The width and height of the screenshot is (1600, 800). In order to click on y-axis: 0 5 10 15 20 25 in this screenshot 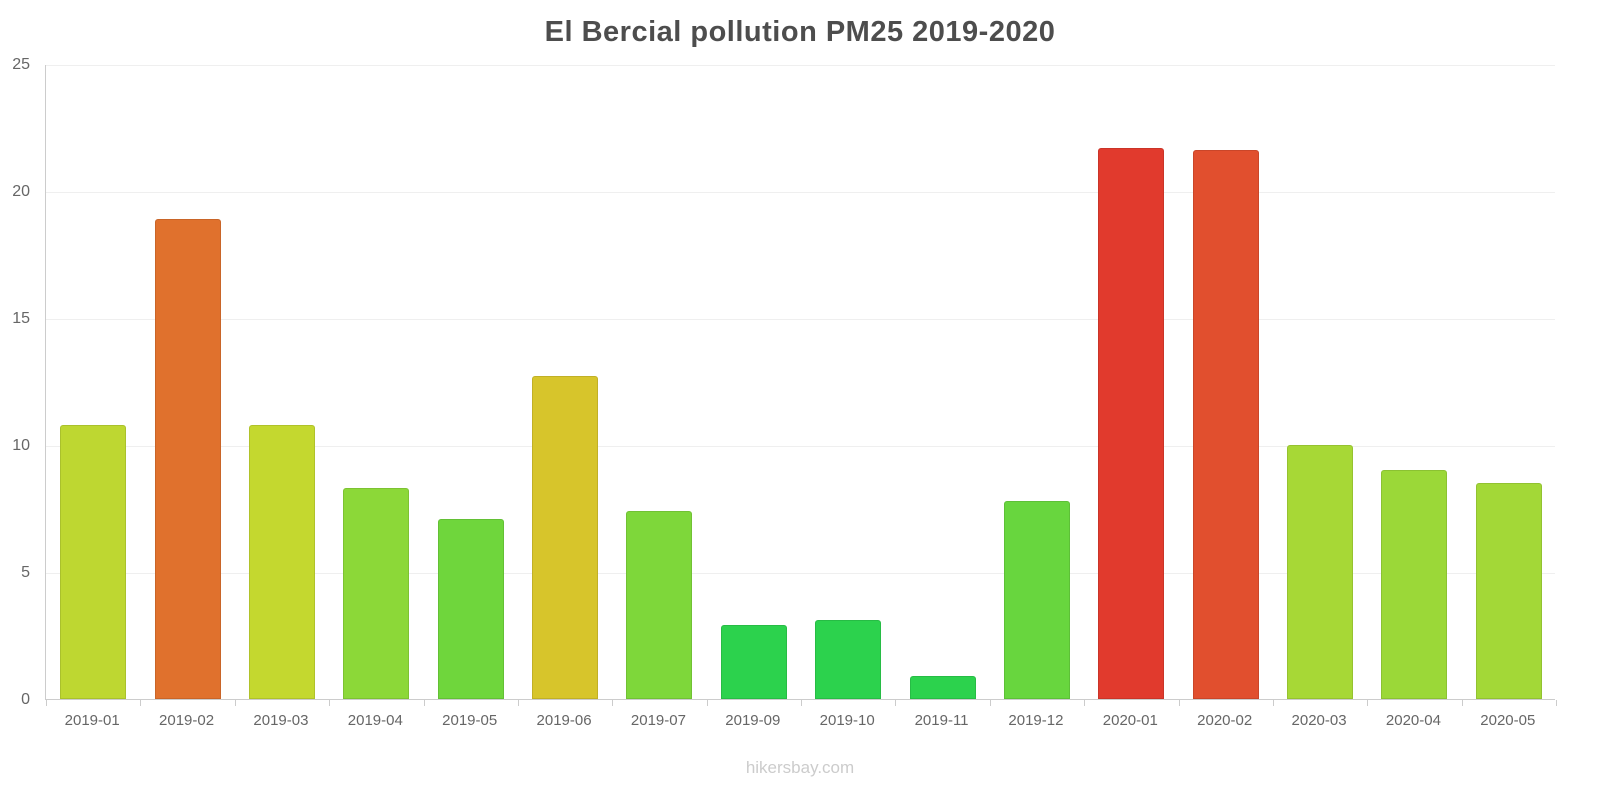, I will do `click(19, 382)`.